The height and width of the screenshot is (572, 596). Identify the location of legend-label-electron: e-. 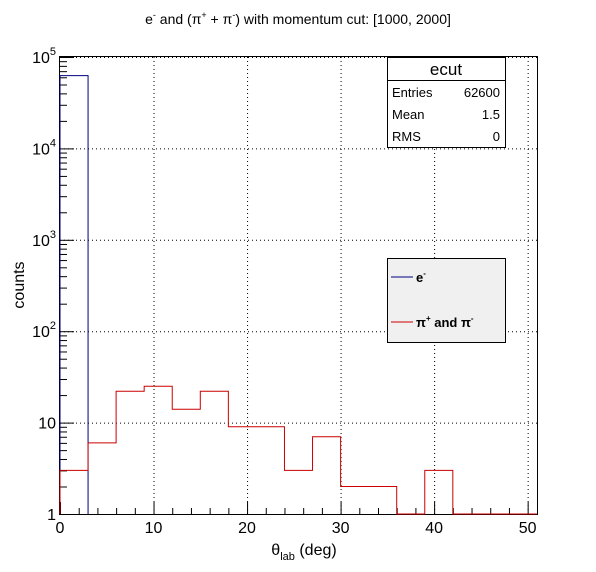
(421, 277).